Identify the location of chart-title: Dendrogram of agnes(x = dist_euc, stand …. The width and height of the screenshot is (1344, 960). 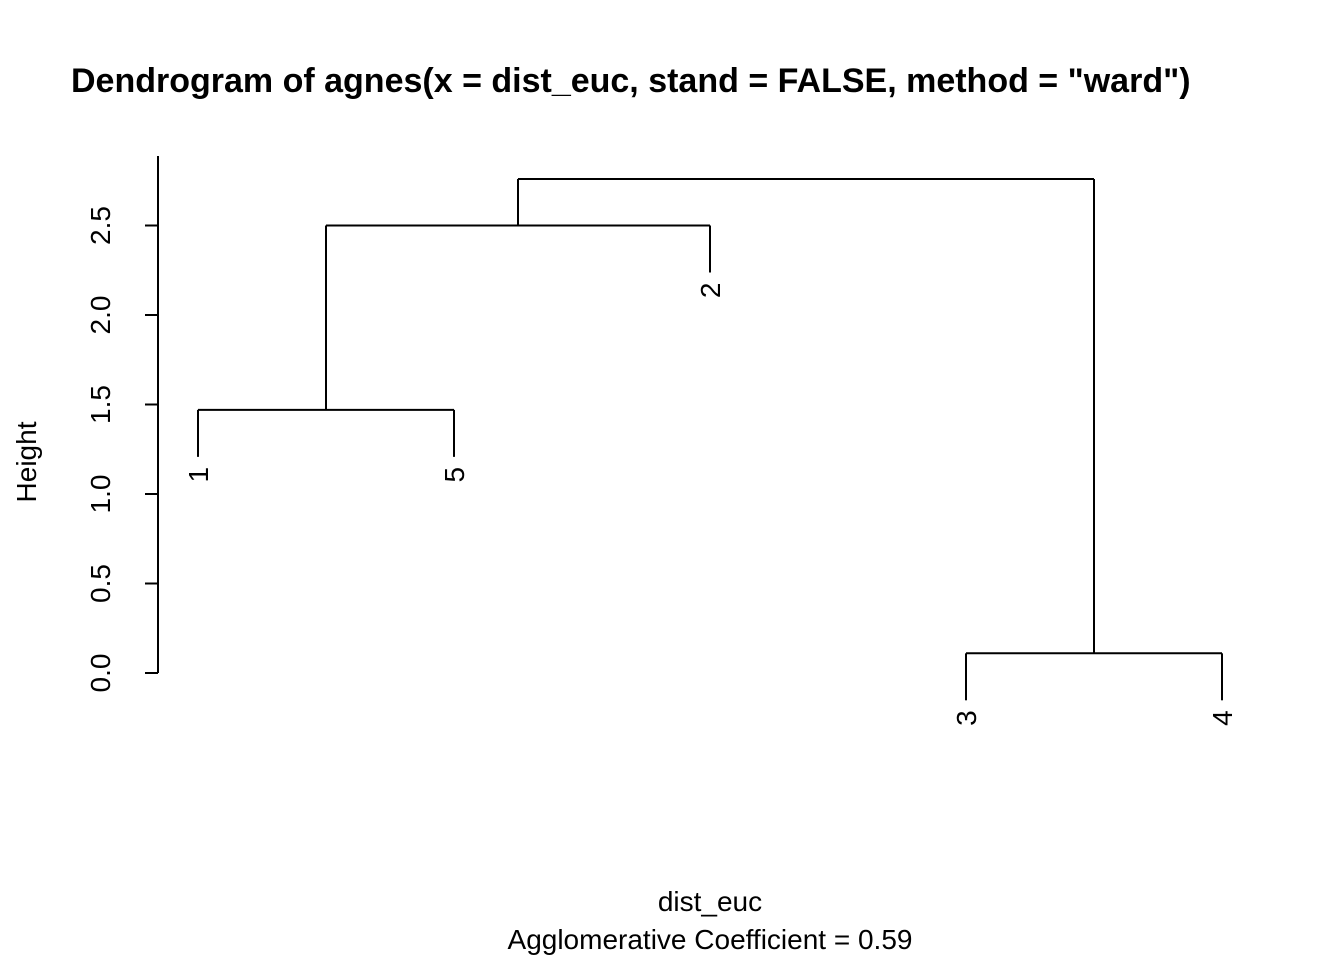
(631, 81).